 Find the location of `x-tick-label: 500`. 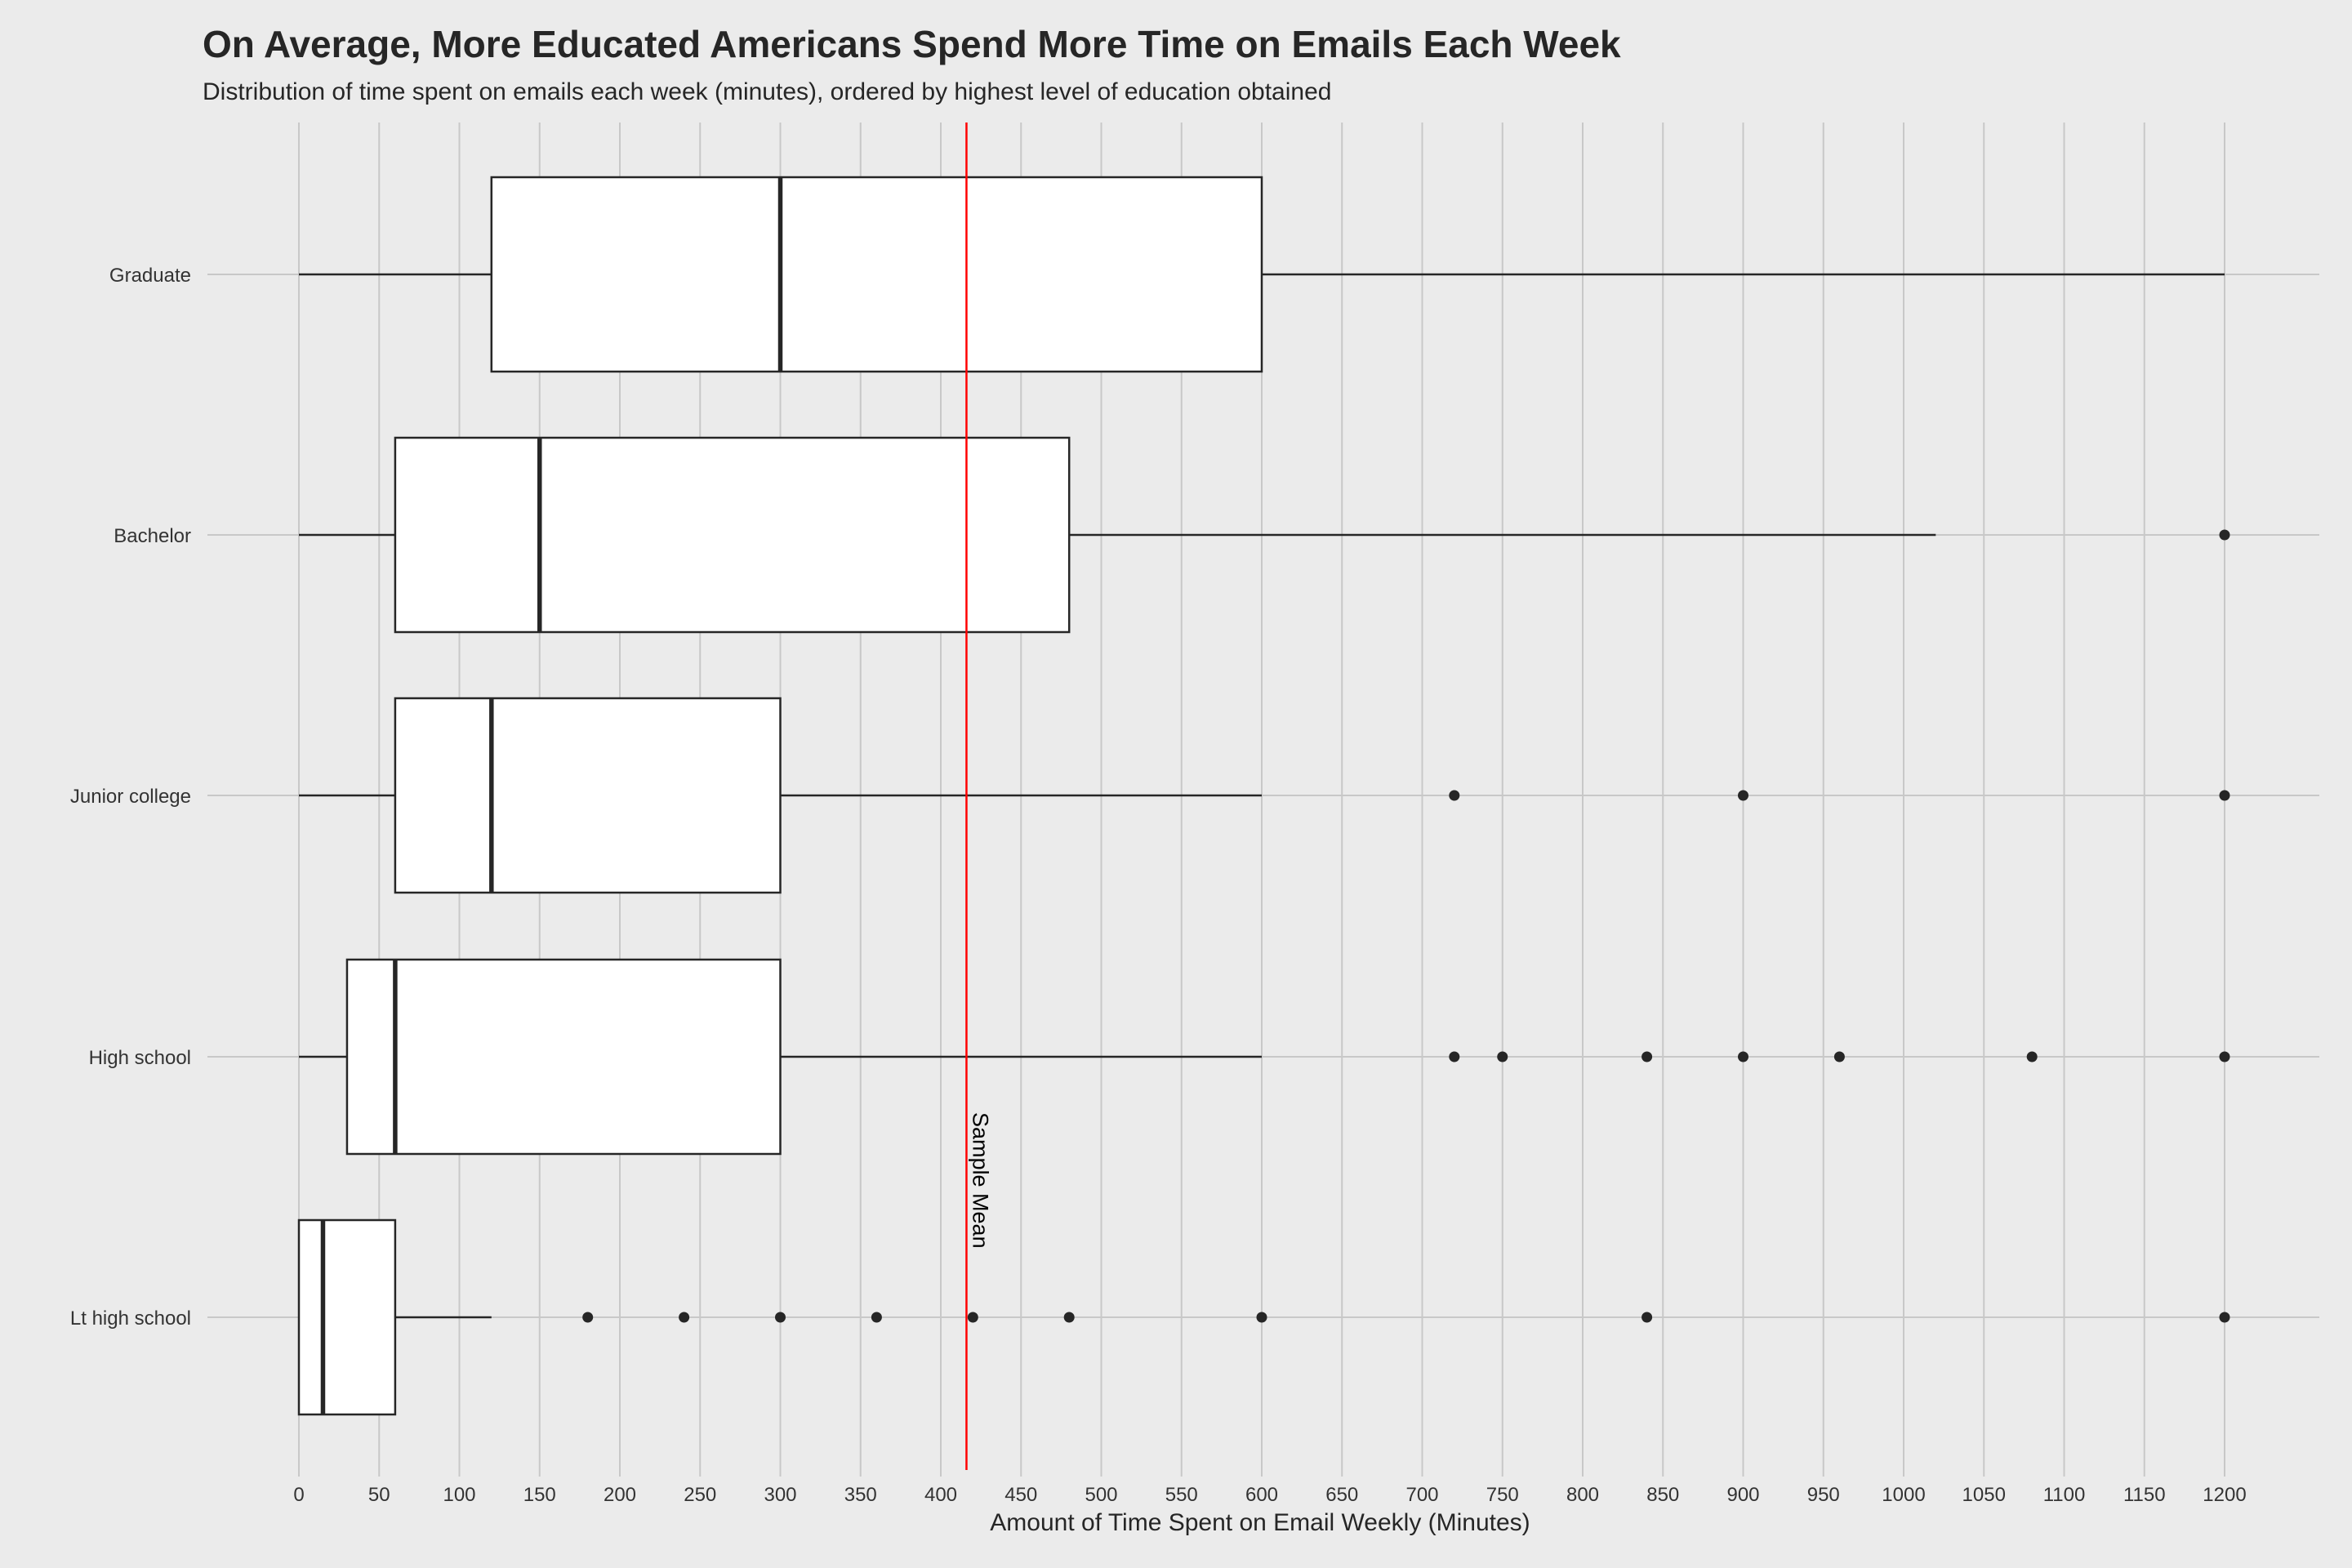

x-tick-label: 500 is located at coordinates (1101, 1495).